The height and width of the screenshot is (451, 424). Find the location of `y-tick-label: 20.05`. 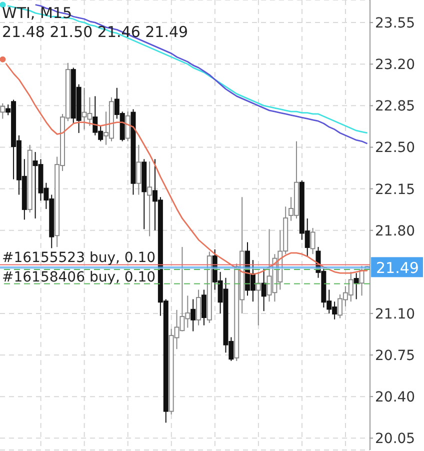

y-tick-label: 20.05 is located at coordinates (395, 439).